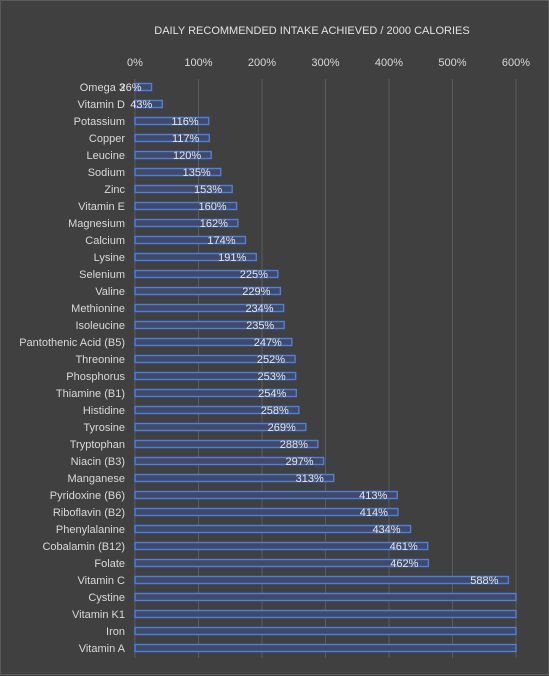  I want to click on data-label: 153%, so click(208, 190).